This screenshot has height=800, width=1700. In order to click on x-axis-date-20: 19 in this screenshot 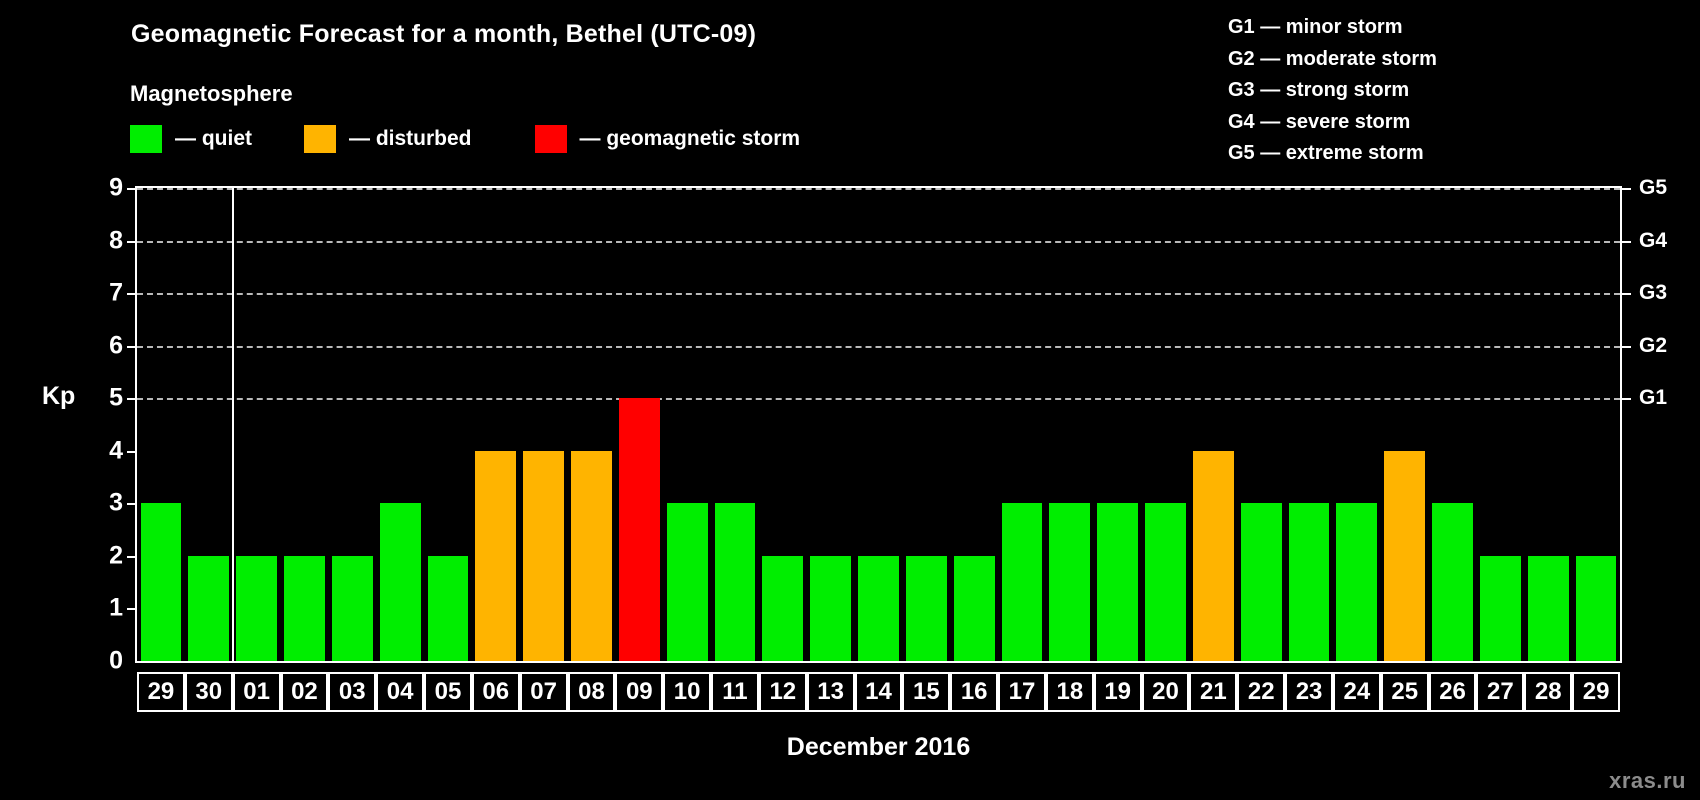, I will do `click(1117, 692)`.